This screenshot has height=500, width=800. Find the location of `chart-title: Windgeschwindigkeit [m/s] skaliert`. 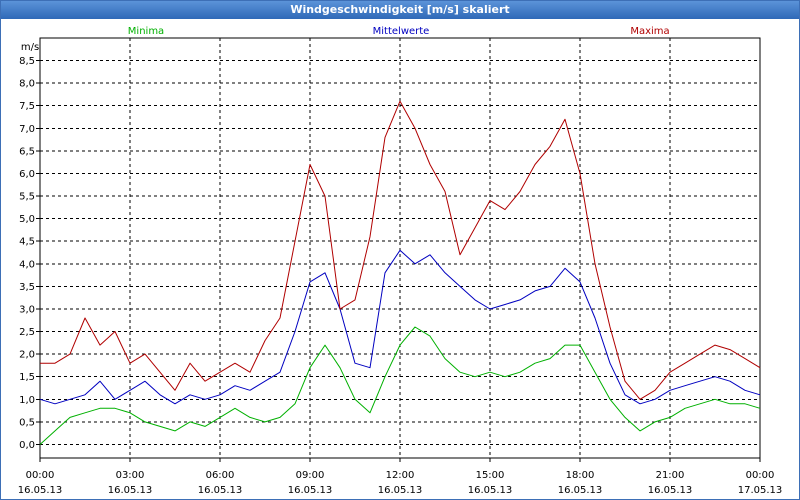

chart-title: Windgeschwindigkeit [m/s] skaliert is located at coordinates (400, 10).